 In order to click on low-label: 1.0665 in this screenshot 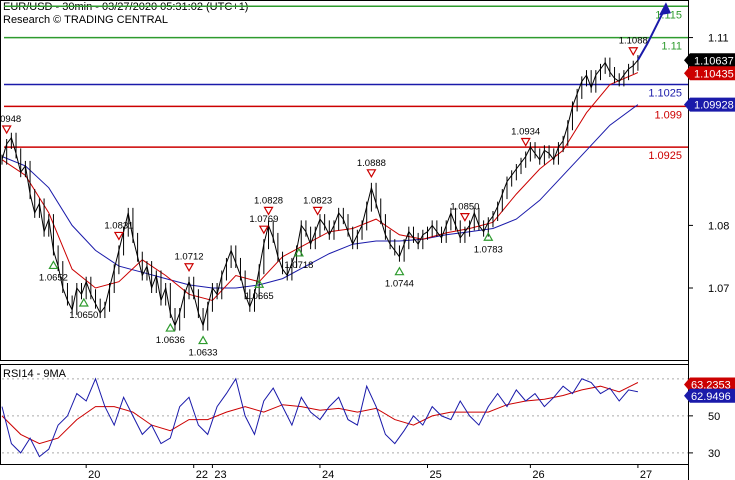, I will do `click(259, 296)`.